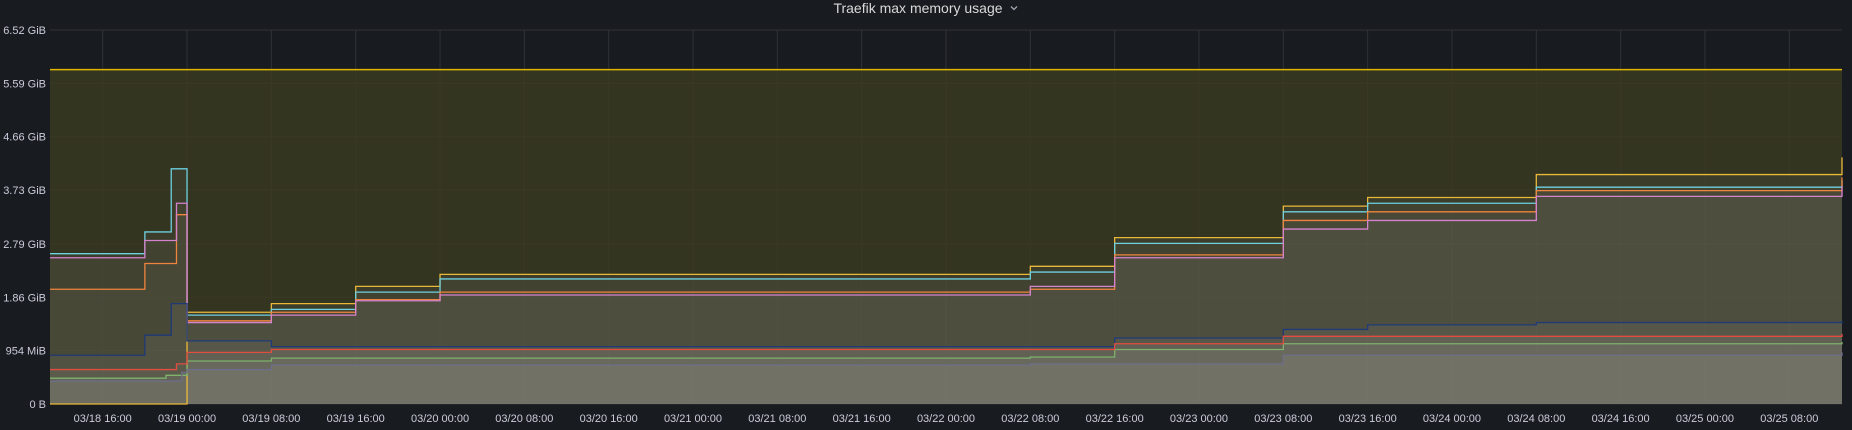 This screenshot has height=430, width=1852. I want to click on y-tick-label: 0 B, so click(37, 405).